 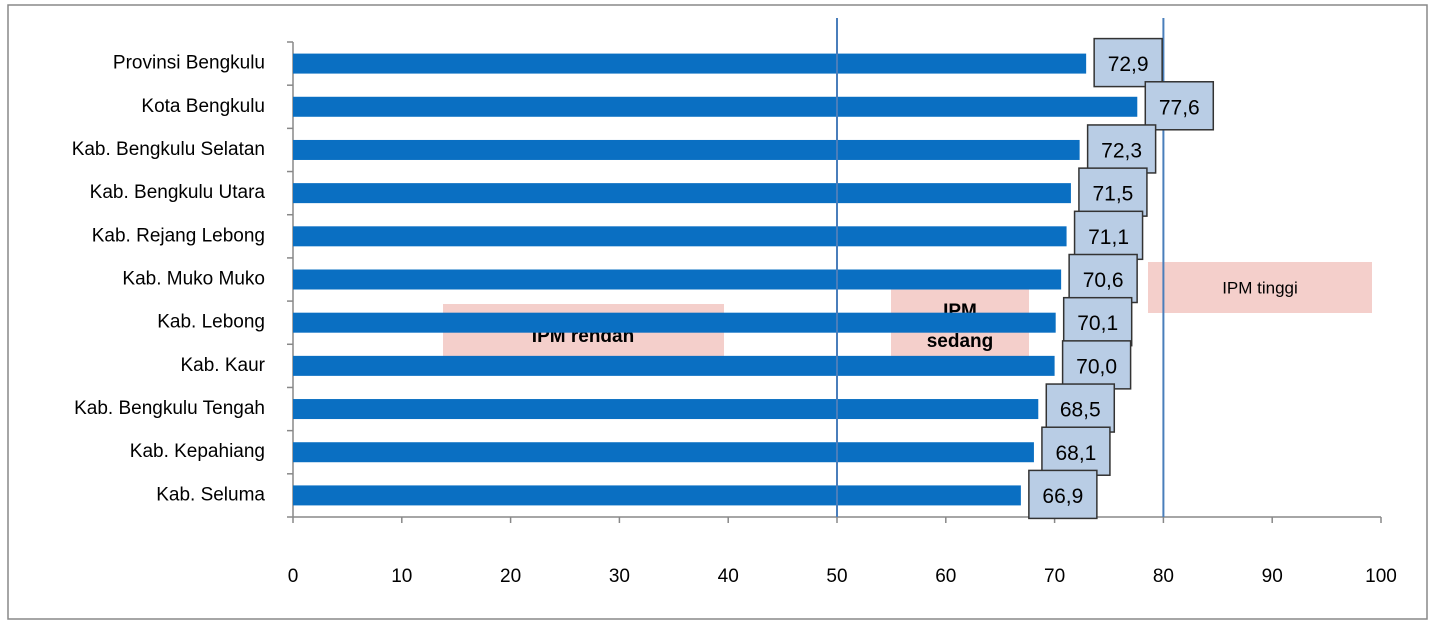 I want to click on y-tick-label: Kab. Kaur, so click(x=223, y=365).